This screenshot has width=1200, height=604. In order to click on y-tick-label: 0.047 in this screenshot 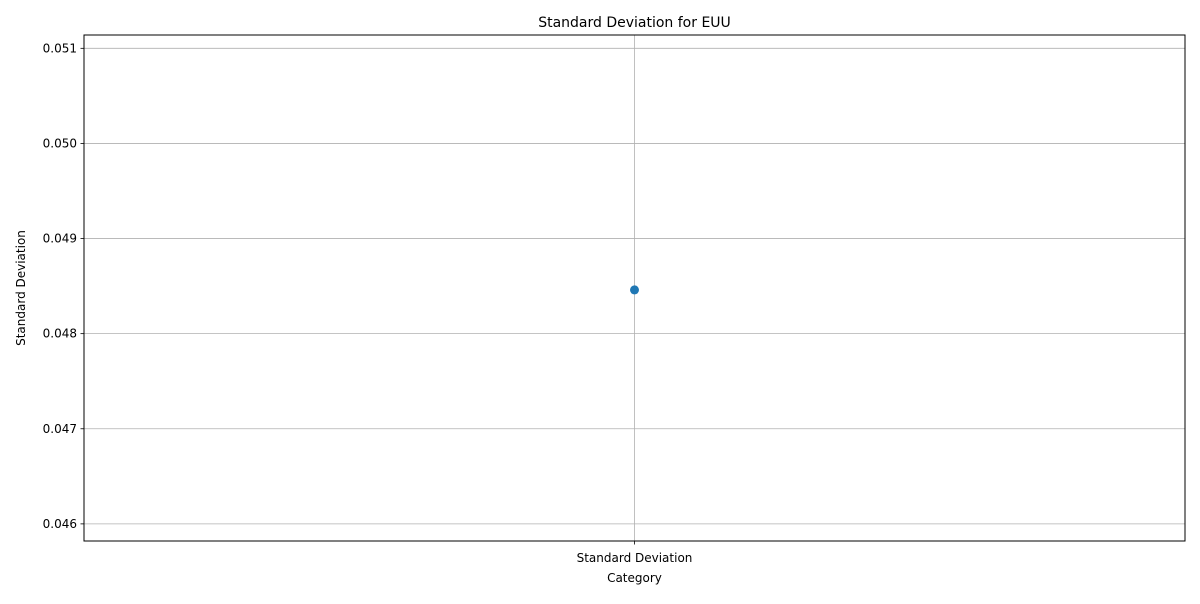, I will do `click(60, 429)`.